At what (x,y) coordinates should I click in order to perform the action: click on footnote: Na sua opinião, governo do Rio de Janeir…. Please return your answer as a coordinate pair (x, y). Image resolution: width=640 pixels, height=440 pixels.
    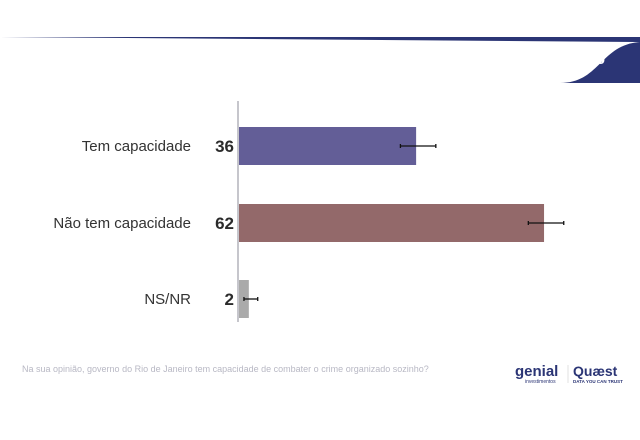
    Looking at the image, I should click on (225, 369).